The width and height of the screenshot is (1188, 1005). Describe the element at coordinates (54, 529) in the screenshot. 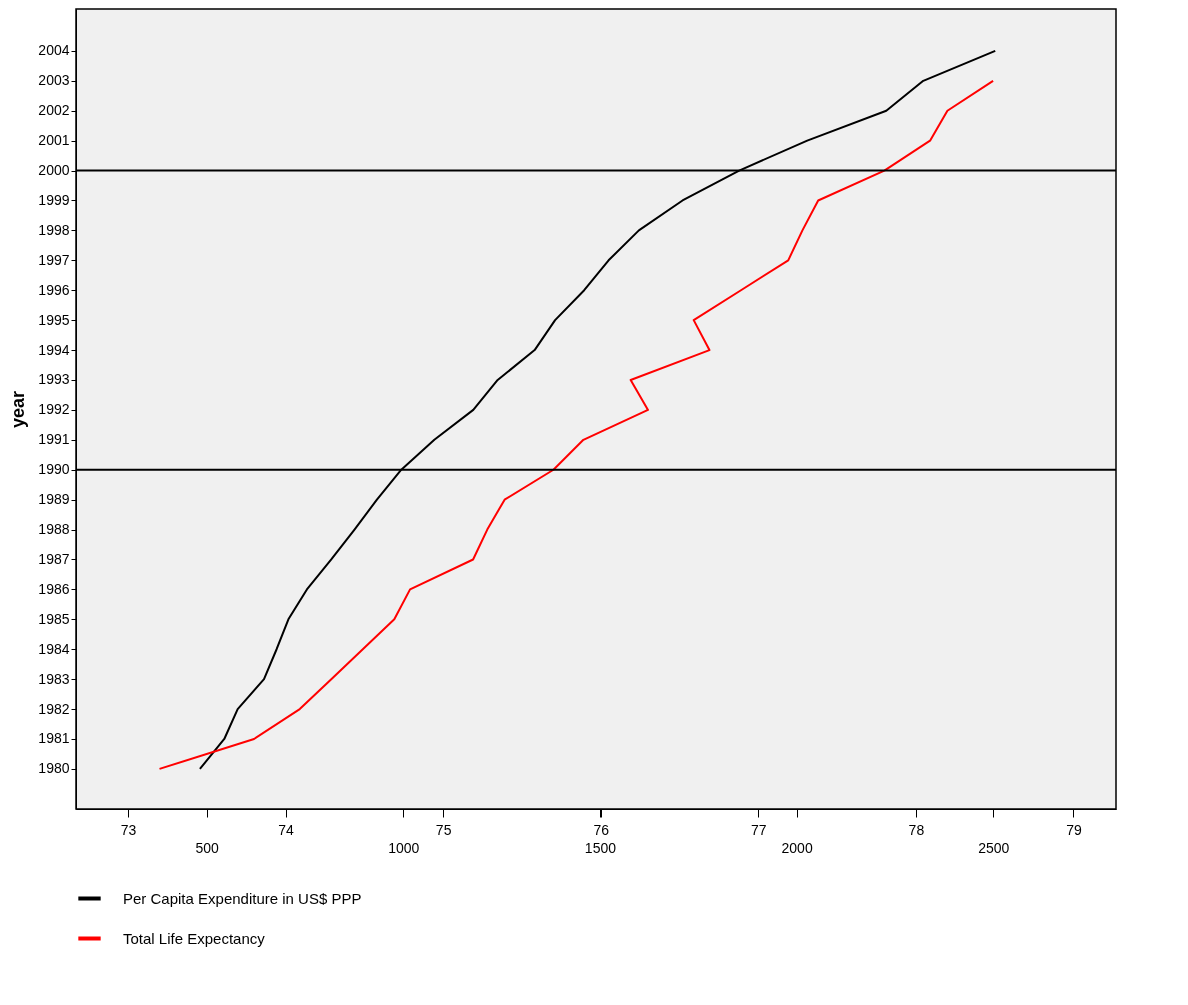

I see `y-tick-label: 1988` at that location.